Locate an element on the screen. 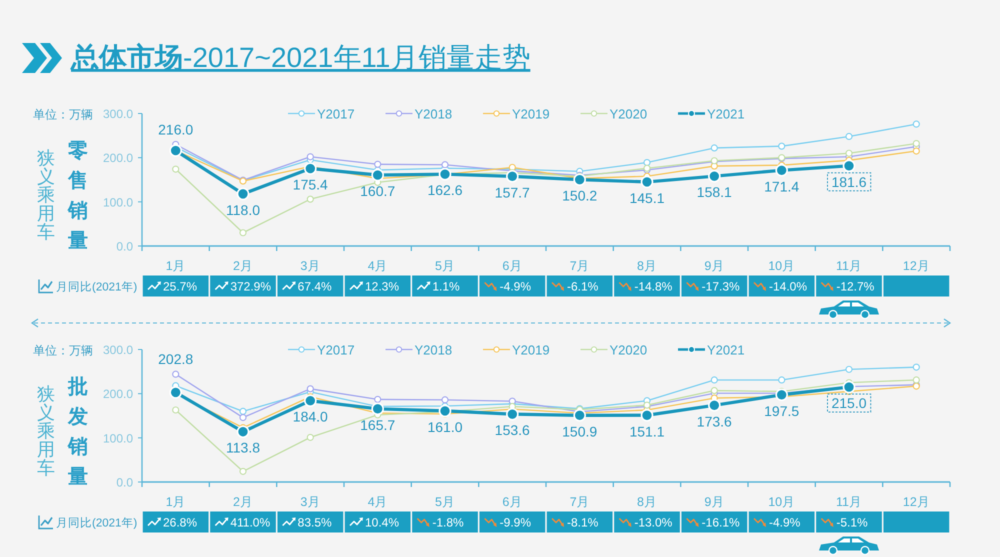  data-label: 162.6 is located at coordinates (445, 190).